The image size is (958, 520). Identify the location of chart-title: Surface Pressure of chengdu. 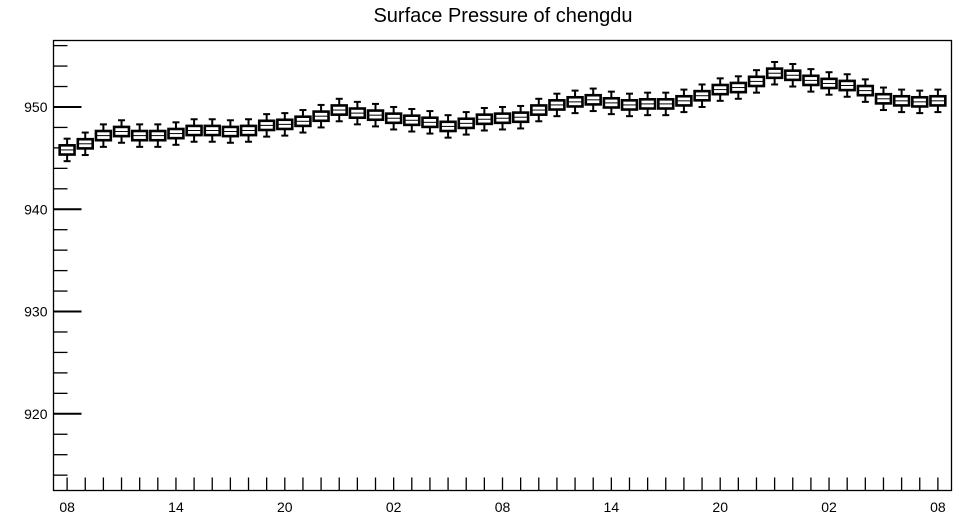
(502, 16).